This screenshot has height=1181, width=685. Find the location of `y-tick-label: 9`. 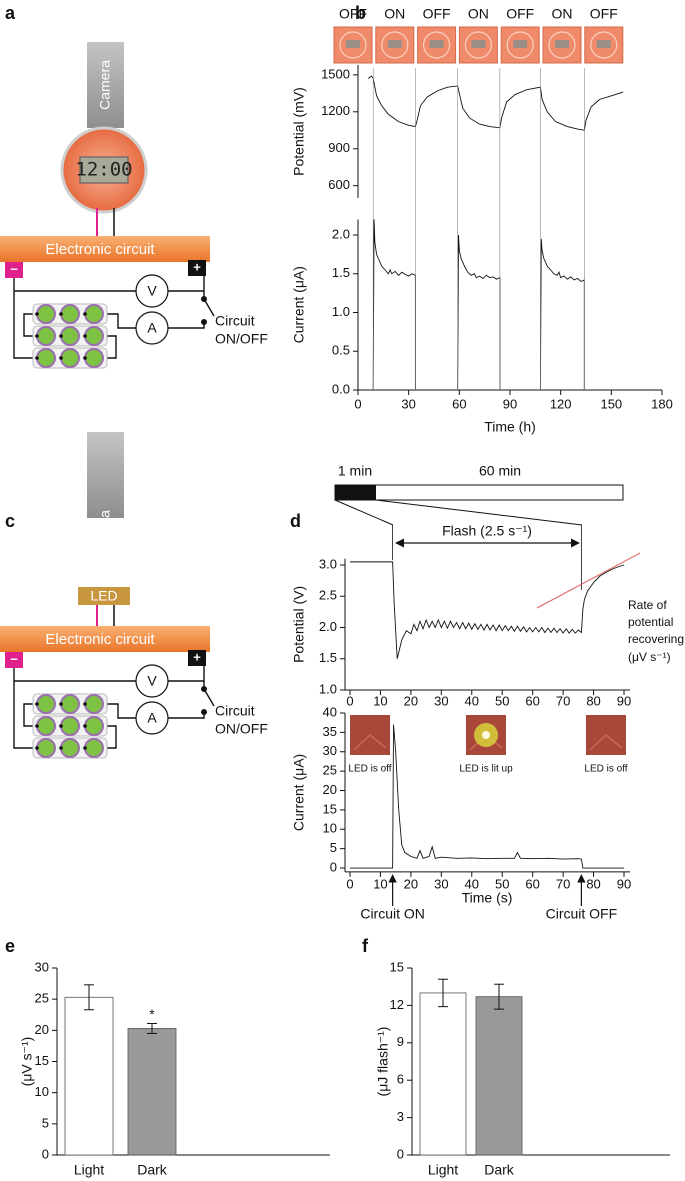

y-tick-label: 9 is located at coordinates (400, 1041).